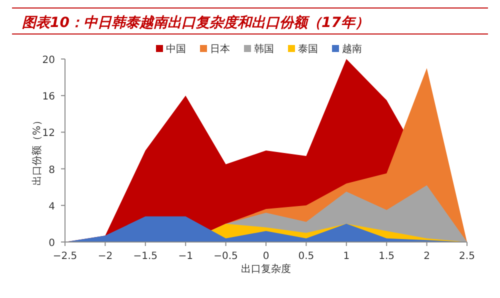 The width and height of the screenshot is (500, 298). Describe the element at coordinates (308, 49) in the screenshot. I see `legend-label: 泰国` at that location.